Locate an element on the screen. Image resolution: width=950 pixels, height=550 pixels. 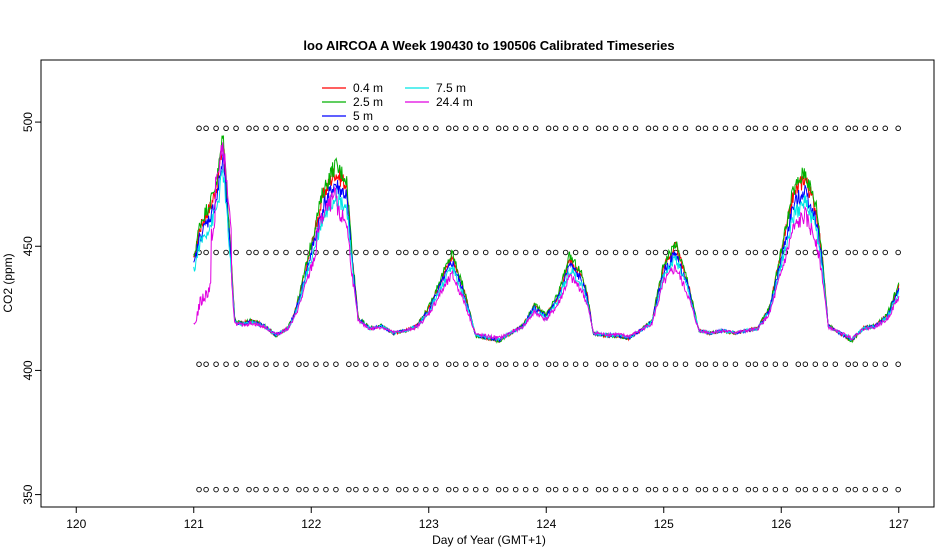
legend-label: 24.4 m is located at coordinates (454, 102).